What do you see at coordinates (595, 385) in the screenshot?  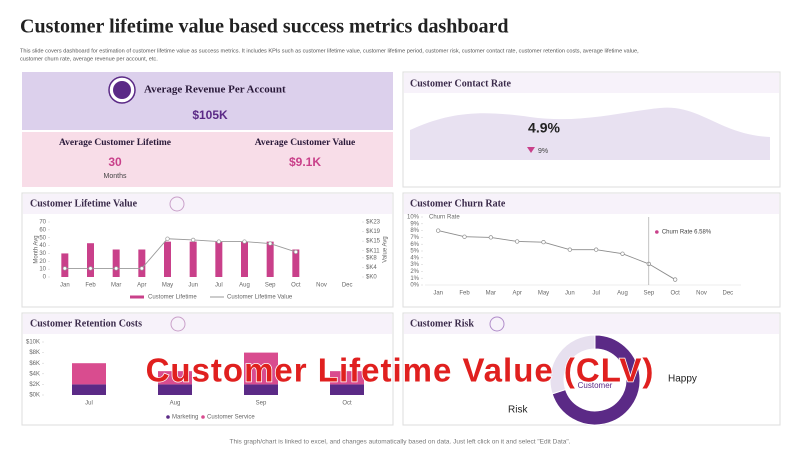 I see `donut-center: Customer` at bounding box center [595, 385].